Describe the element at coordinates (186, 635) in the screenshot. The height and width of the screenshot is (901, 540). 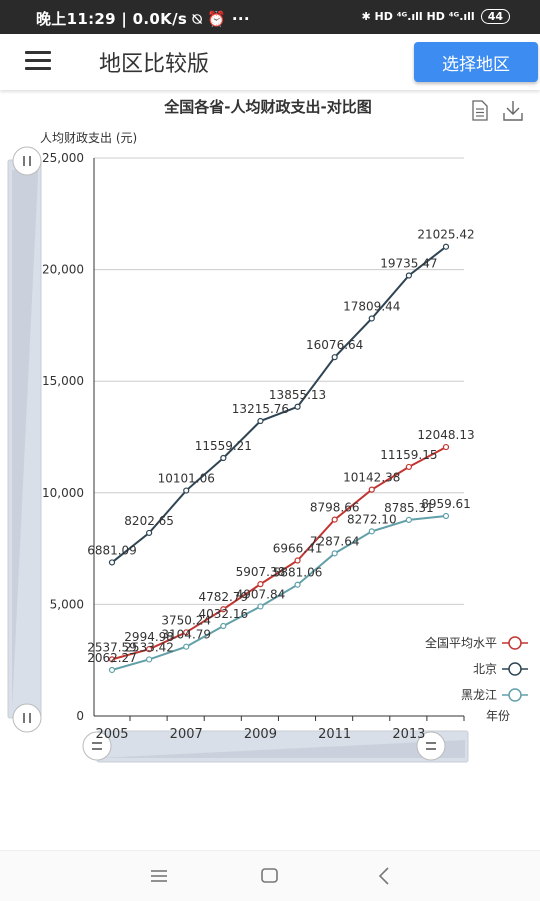
I see `data-label: 3104.79` at that location.